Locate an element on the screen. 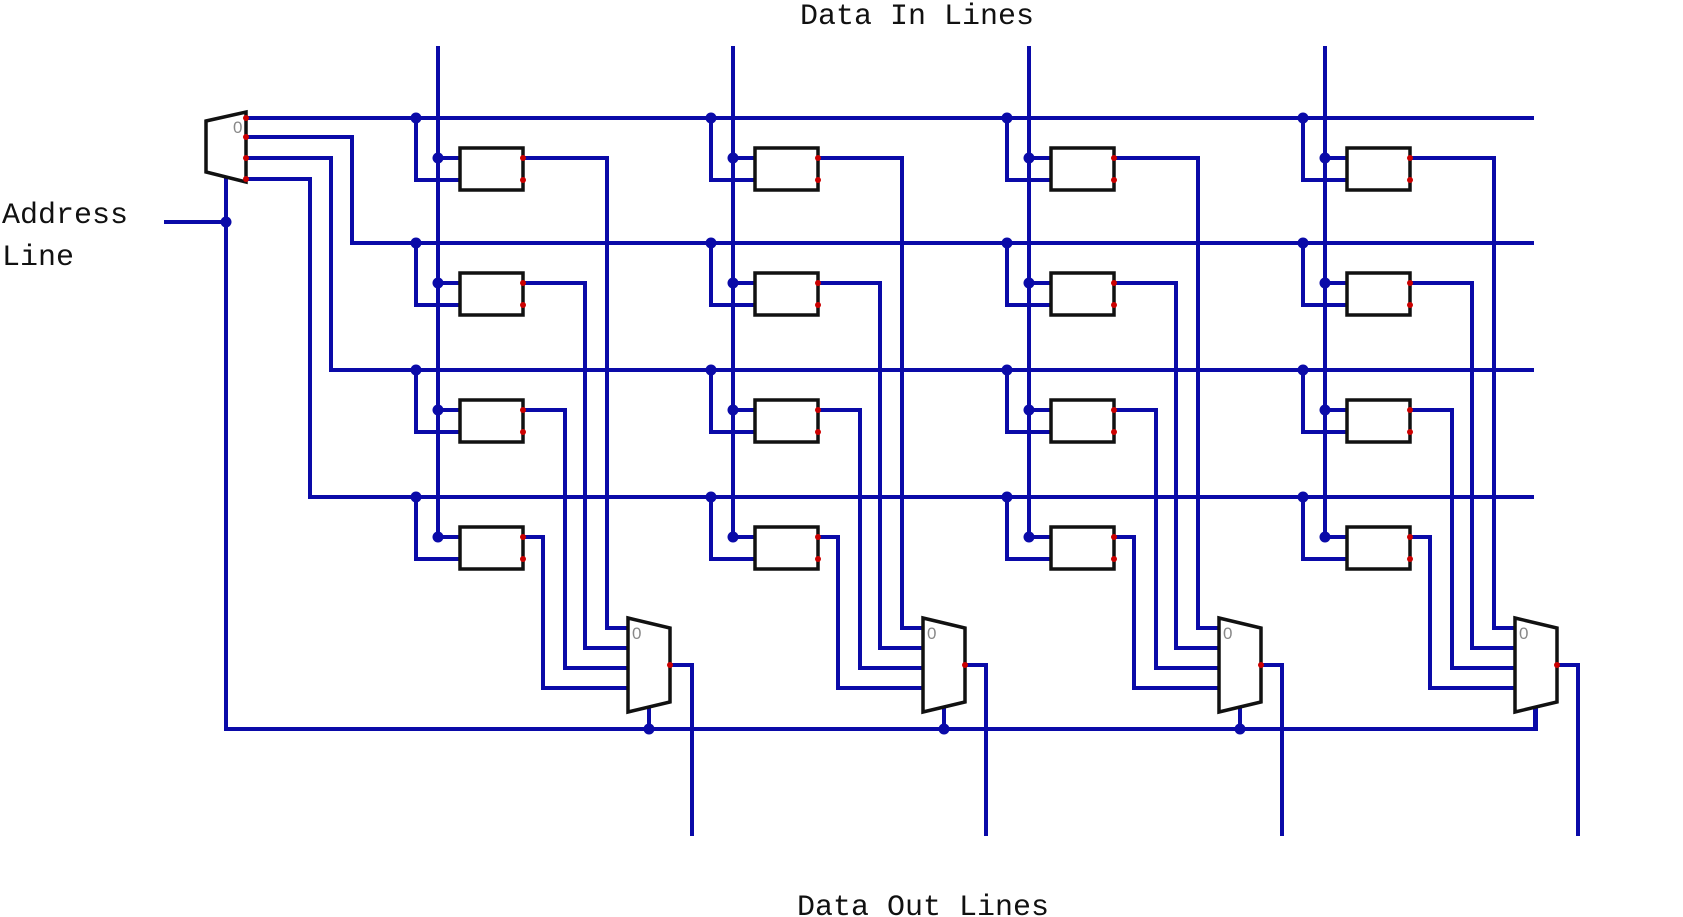 The image size is (1683, 917). decoder-select-zero-label: 0 is located at coordinates (237, 127).